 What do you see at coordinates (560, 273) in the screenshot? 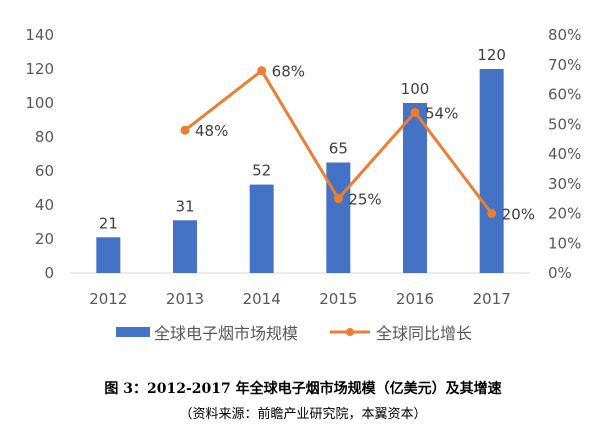
I see `right-tick-label: 0%` at bounding box center [560, 273].